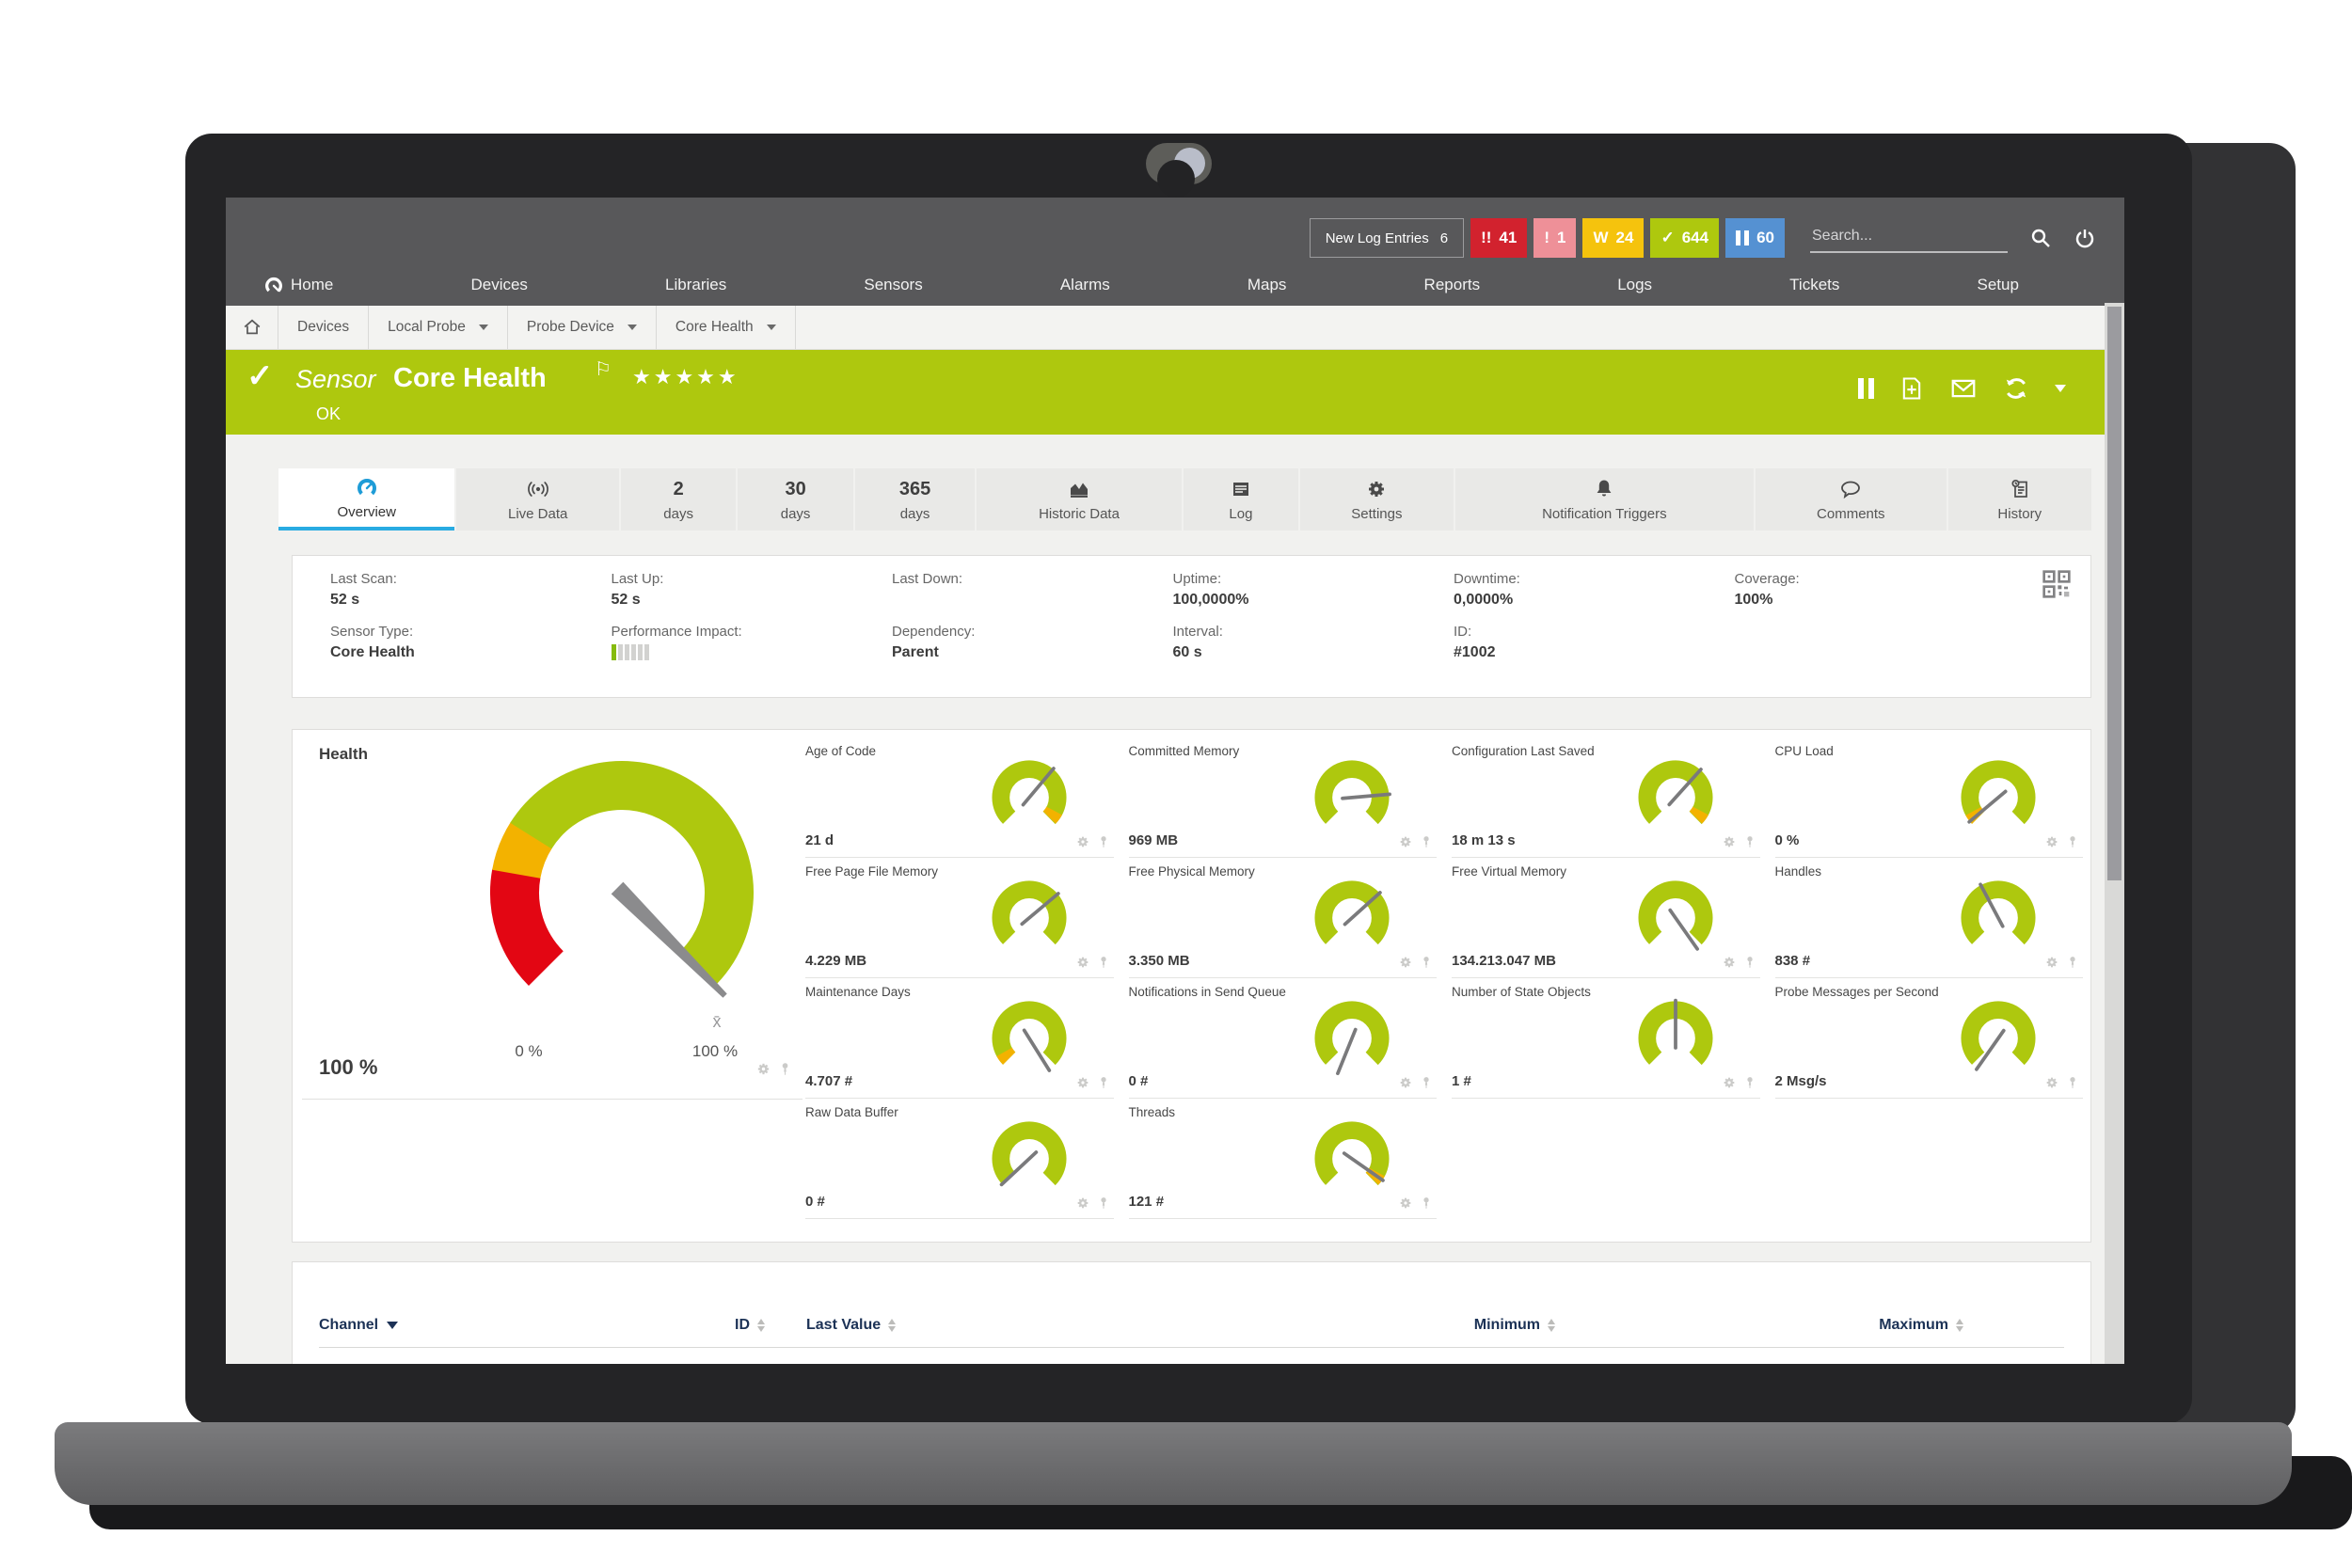  What do you see at coordinates (1475, 642) in the screenshot?
I see `info-id: ID: #1002` at bounding box center [1475, 642].